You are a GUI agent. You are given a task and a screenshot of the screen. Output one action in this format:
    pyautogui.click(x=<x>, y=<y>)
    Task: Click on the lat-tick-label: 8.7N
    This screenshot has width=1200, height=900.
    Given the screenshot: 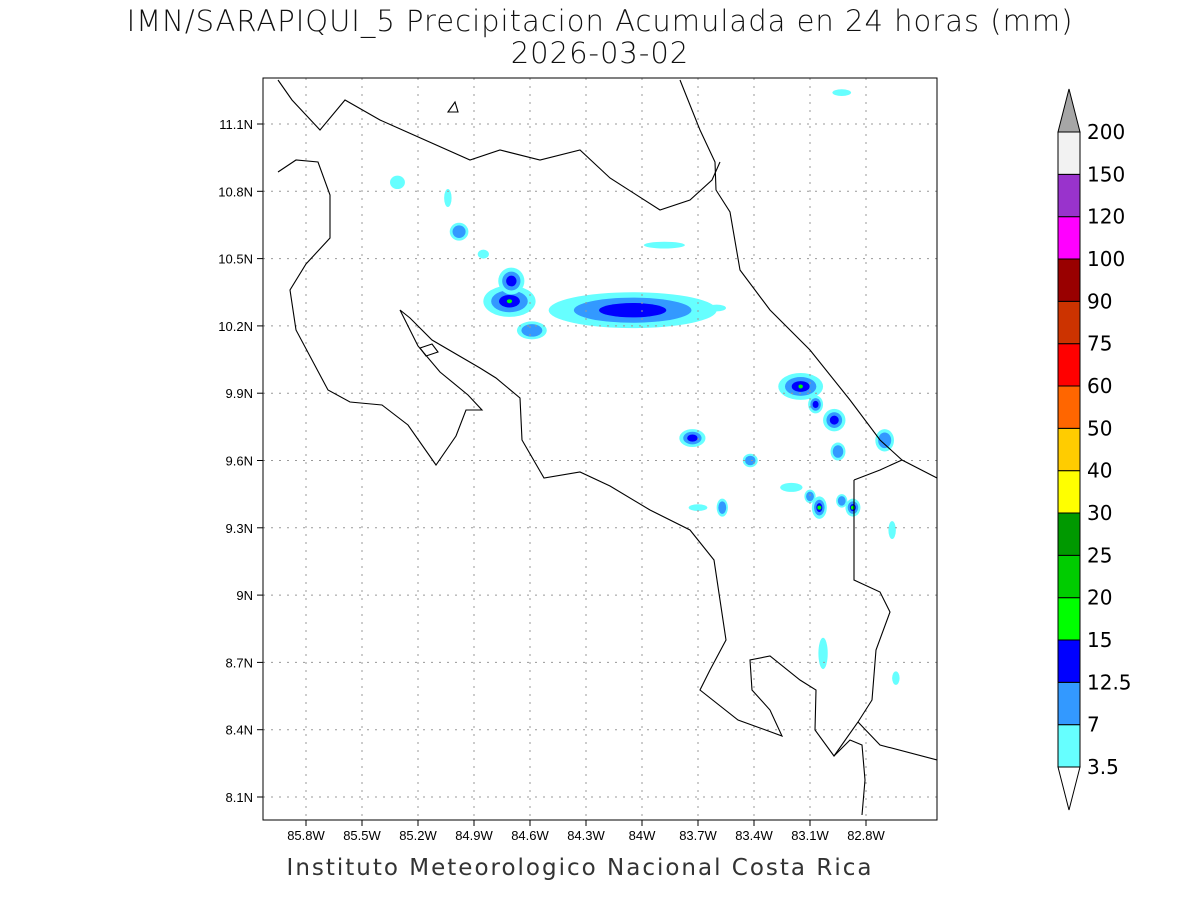 What is the action you would take?
    pyautogui.click(x=239, y=662)
    